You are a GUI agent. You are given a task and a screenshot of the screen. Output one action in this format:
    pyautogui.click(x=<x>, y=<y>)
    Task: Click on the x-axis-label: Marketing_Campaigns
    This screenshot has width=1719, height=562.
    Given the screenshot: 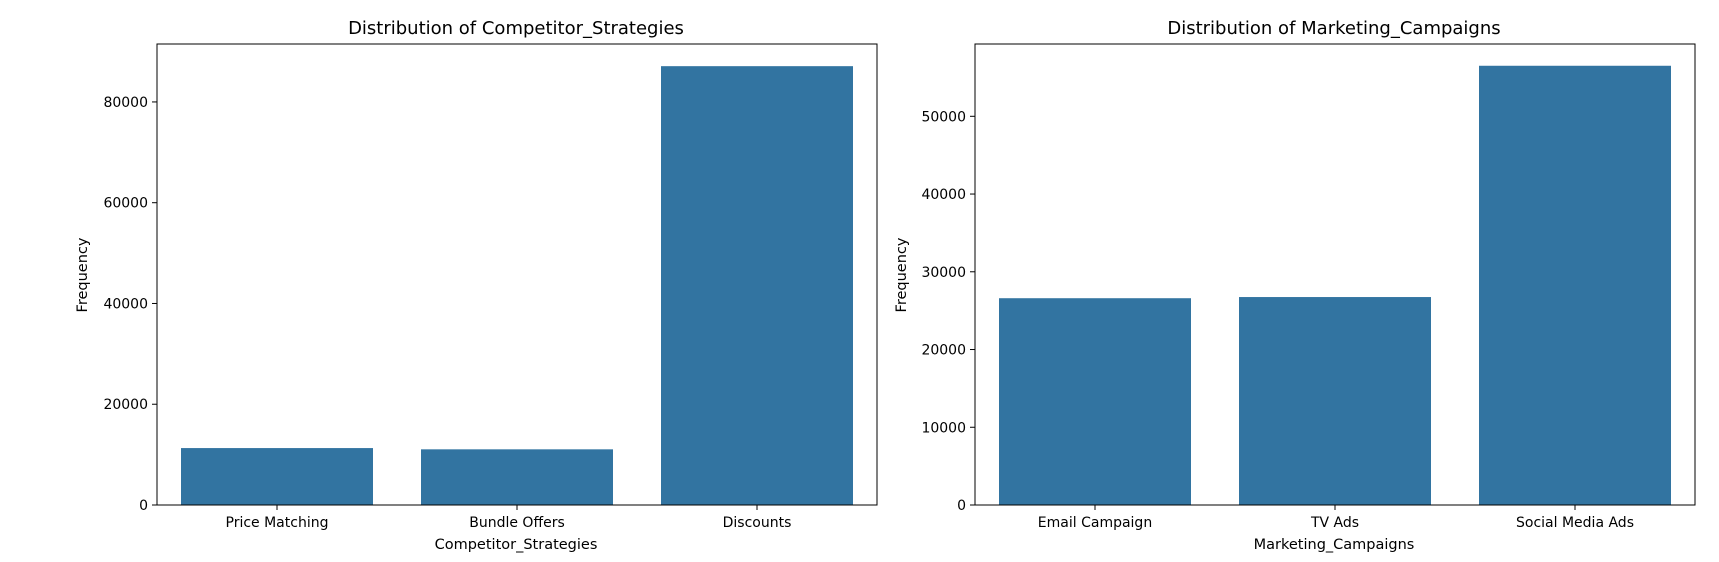 What is the action you would take?
    pyautogui.click(x=1334, y=545)
    